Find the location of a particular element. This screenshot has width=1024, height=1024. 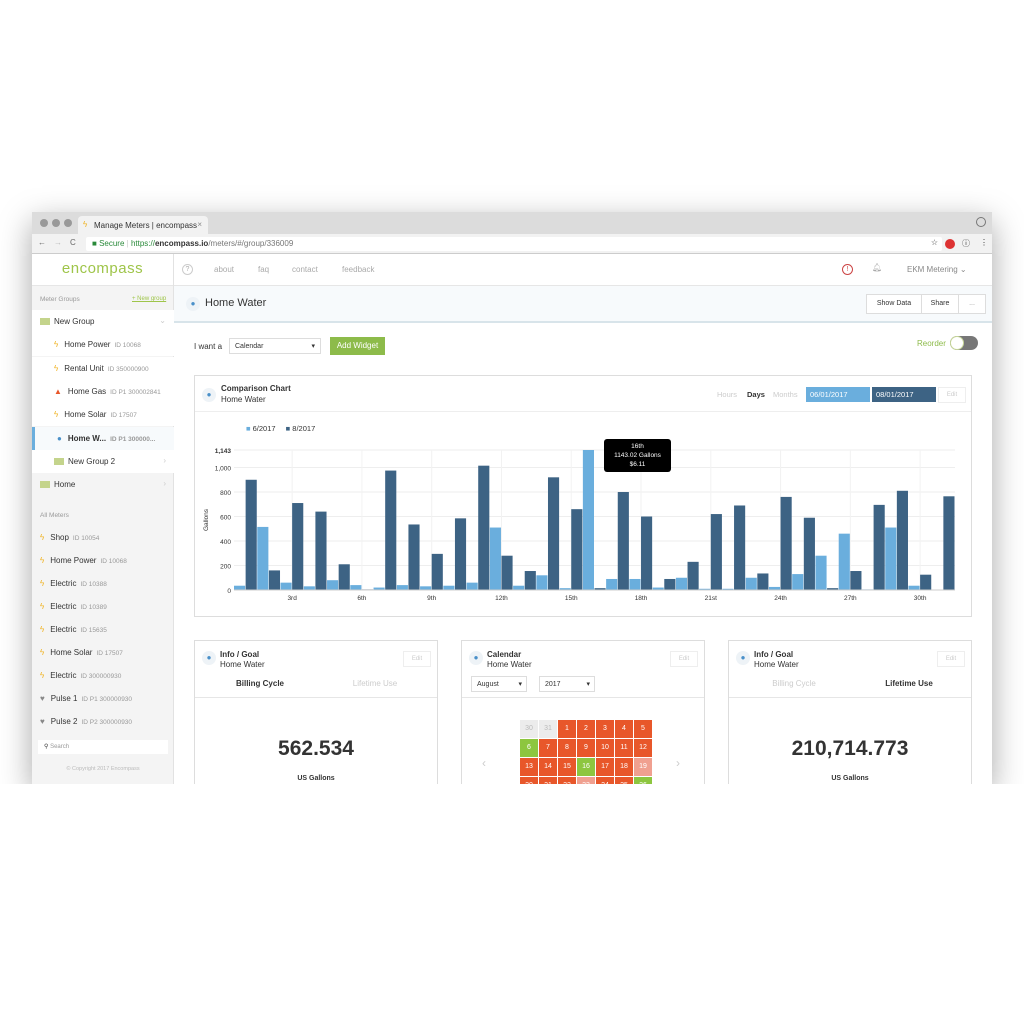

date1-input: 06/01/2017 is located at coordinates (838, 394).